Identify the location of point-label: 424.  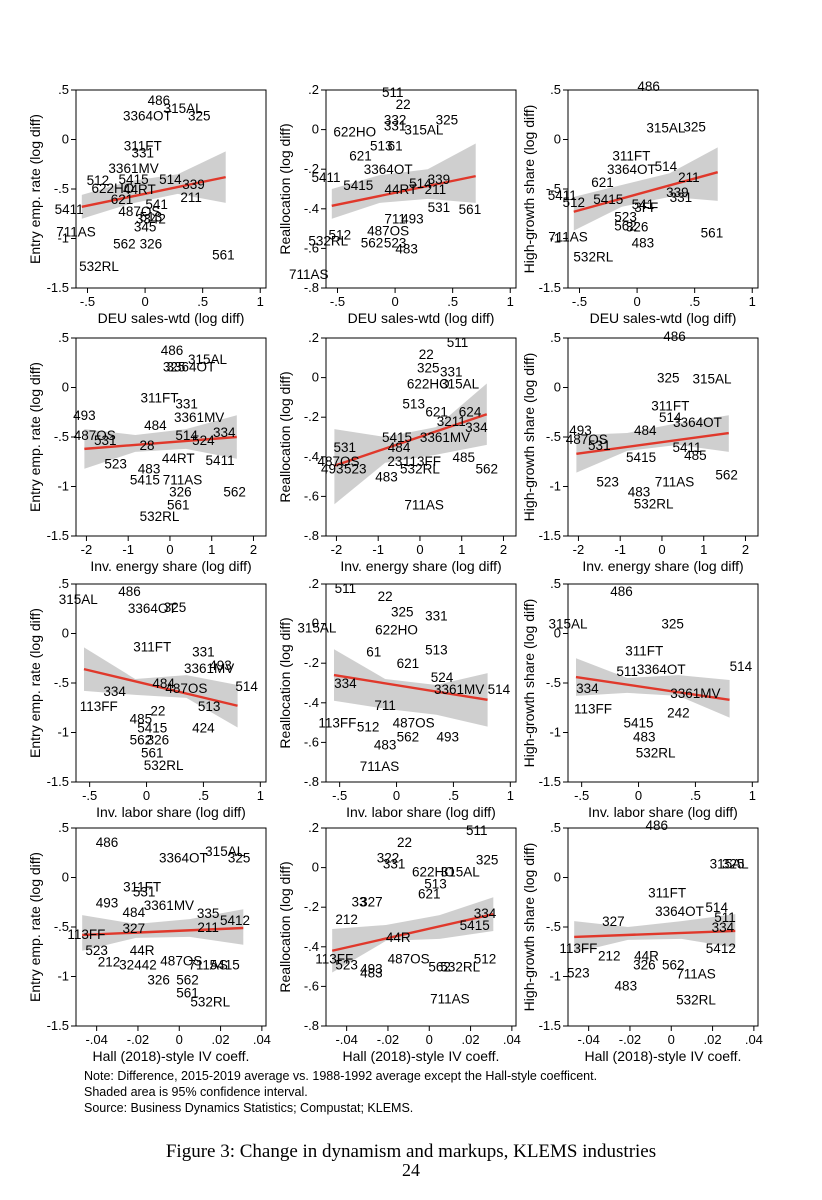
(203, 728).